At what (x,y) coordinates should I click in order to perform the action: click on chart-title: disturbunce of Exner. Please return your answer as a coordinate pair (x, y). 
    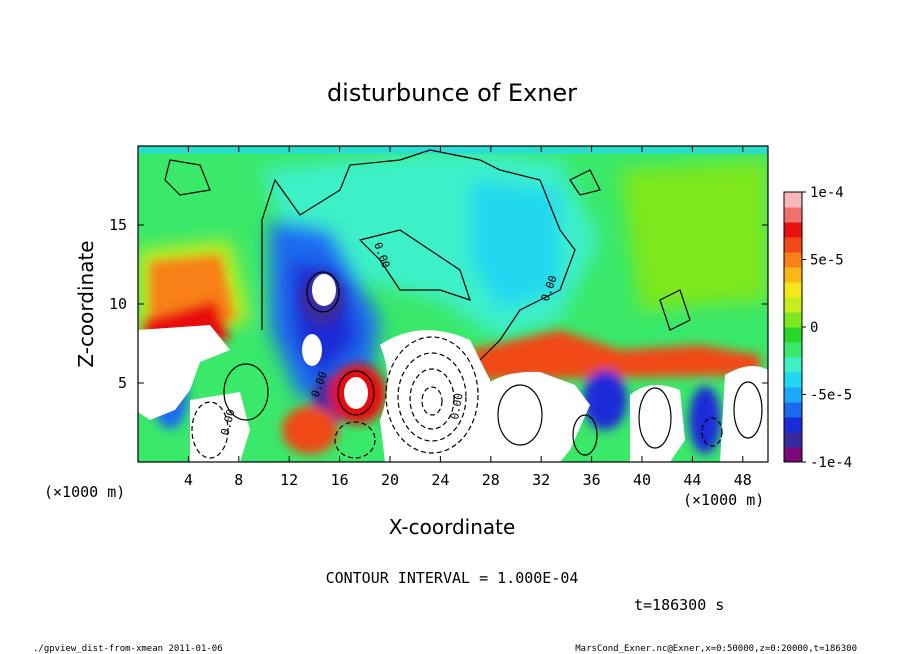
    Looking at the image, I should click on (452, 93).